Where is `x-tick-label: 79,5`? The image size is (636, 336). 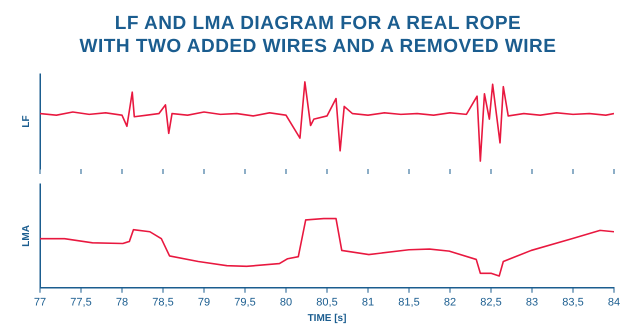
x-tick-label: 79,5 is located at coordinates (245, 302).